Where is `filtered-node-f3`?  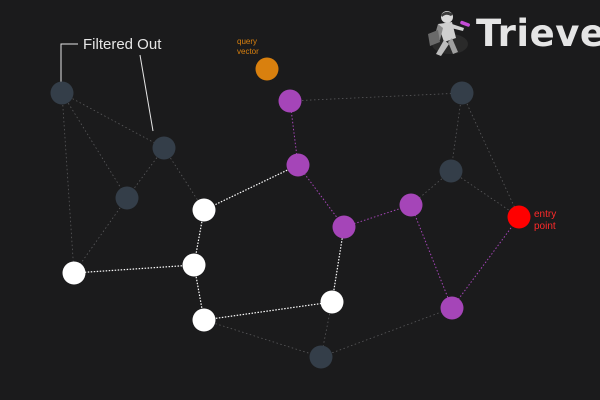 filtered-node-f3 is located at coordinates (127, 198).